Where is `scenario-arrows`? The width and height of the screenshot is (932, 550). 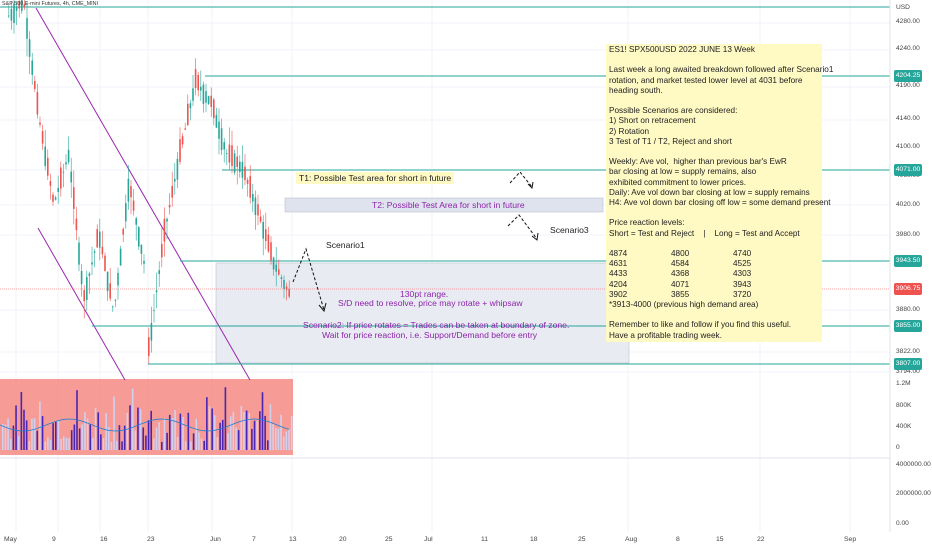 scenario-arrows is located at coordinates (415, 242).